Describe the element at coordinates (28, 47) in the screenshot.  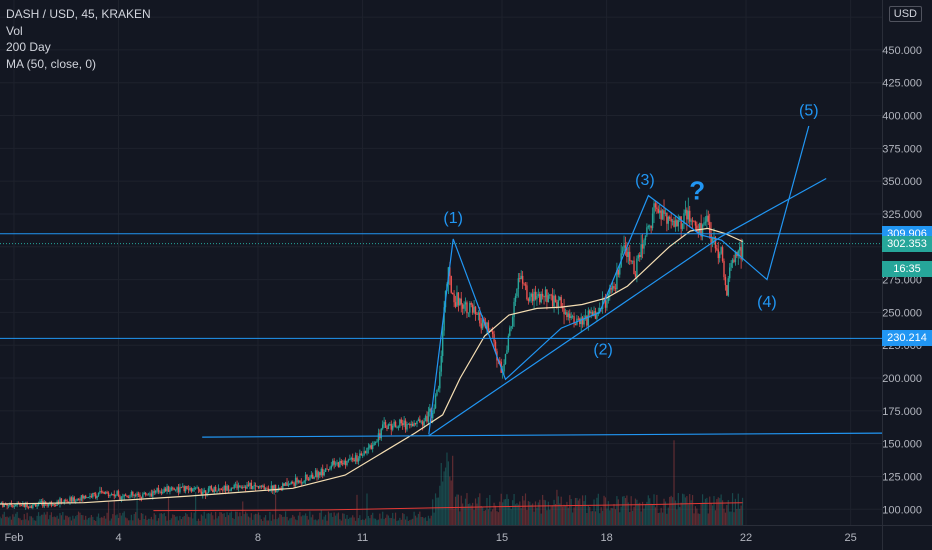
I see `legend-200-day: 200 Day` at that location.